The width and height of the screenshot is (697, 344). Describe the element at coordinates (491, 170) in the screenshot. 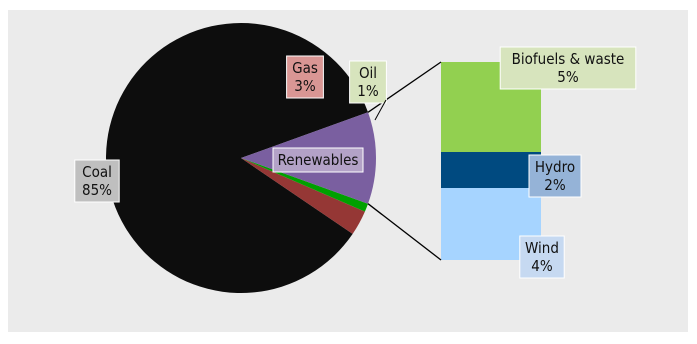

I see `bar-segment-hydro` at that location.